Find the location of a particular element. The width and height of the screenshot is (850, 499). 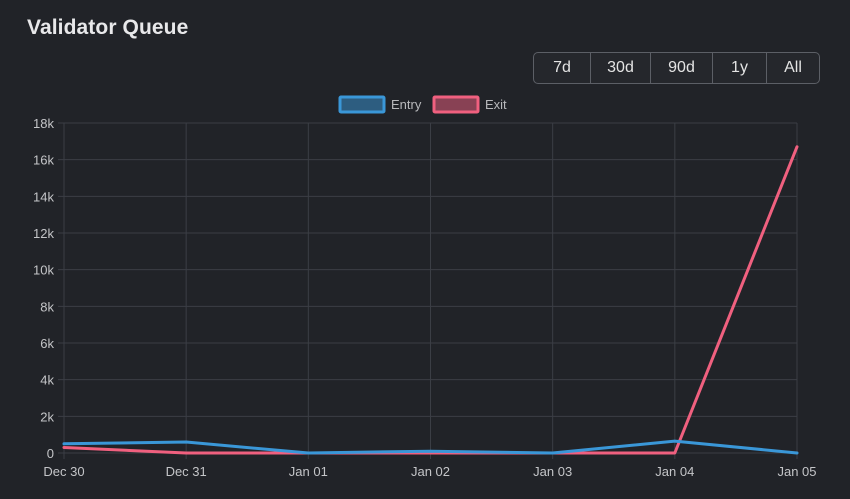

y-tick-label: 4k is located at coordinates (47, 380).